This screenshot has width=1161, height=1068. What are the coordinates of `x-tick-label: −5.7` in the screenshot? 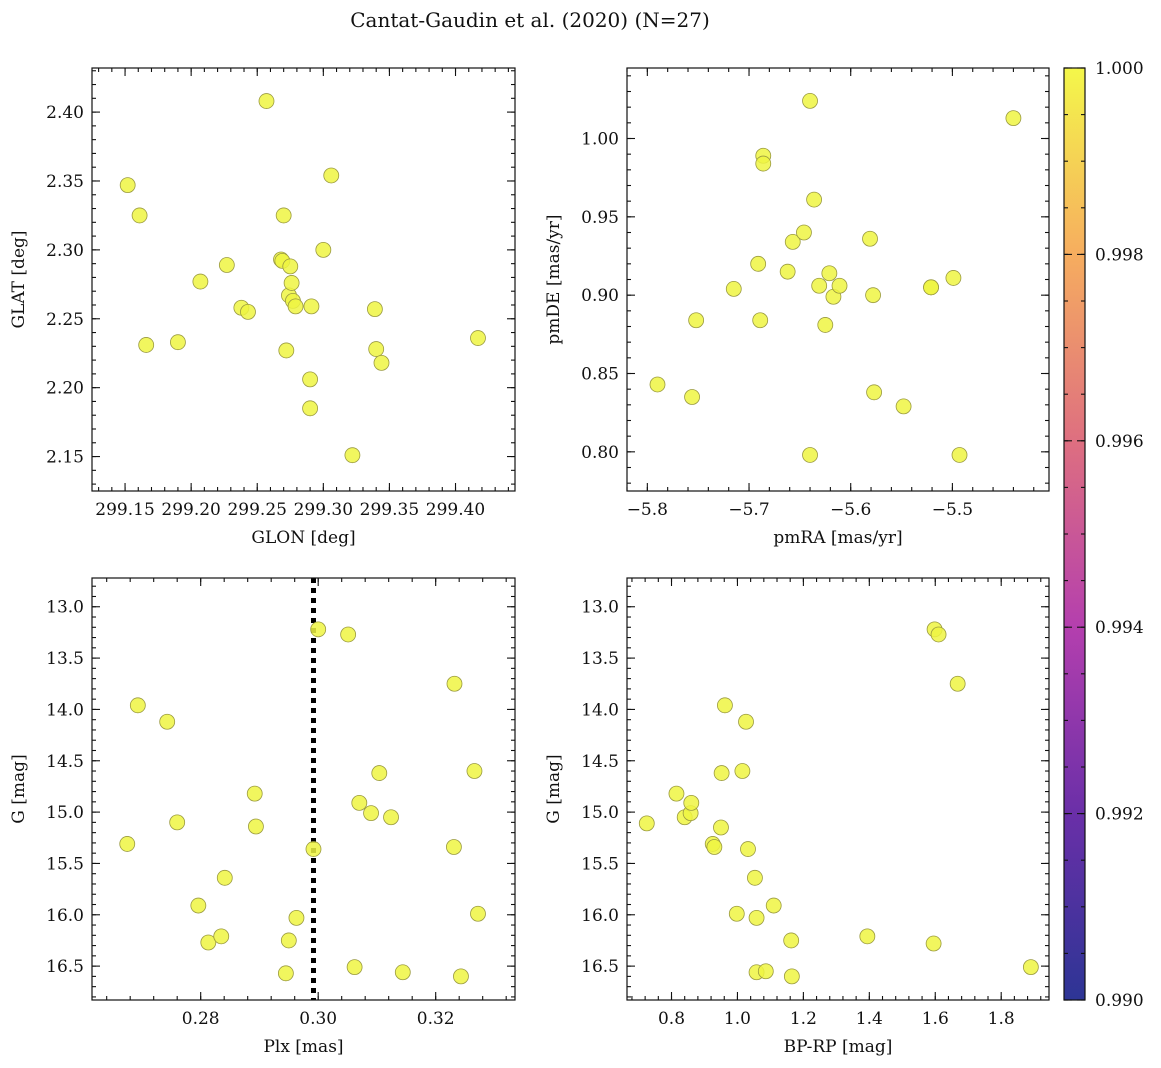 It's located at (748, 510).